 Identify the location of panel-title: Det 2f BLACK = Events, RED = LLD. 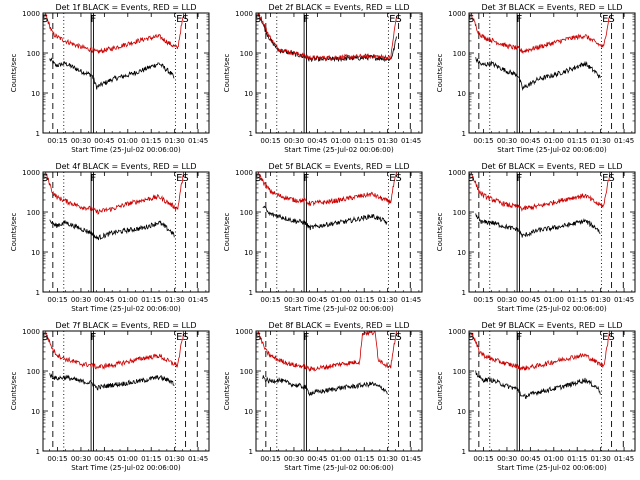
(338, 7).